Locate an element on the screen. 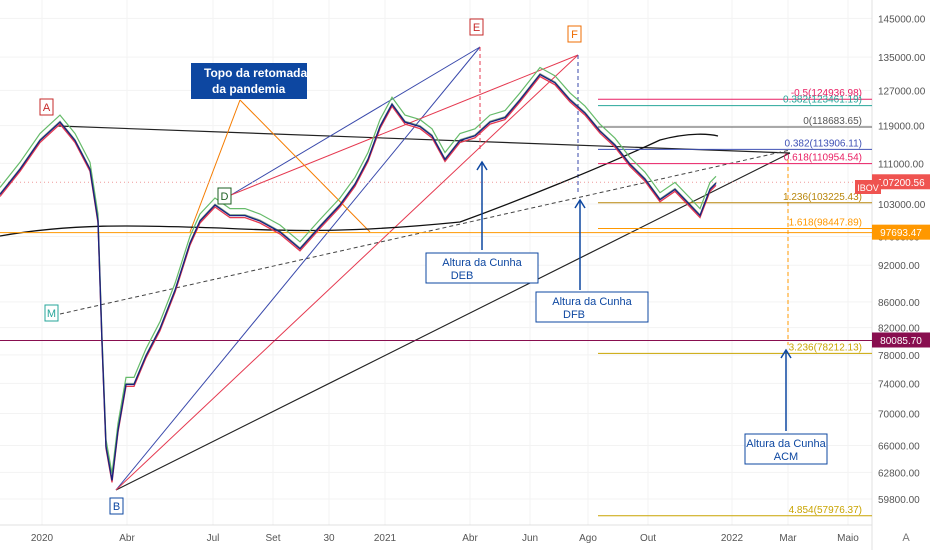 The height and width of the screenshot is (550, 932). fib-level-label: 0.382(123461.19) is located at coordinates (822, 100).